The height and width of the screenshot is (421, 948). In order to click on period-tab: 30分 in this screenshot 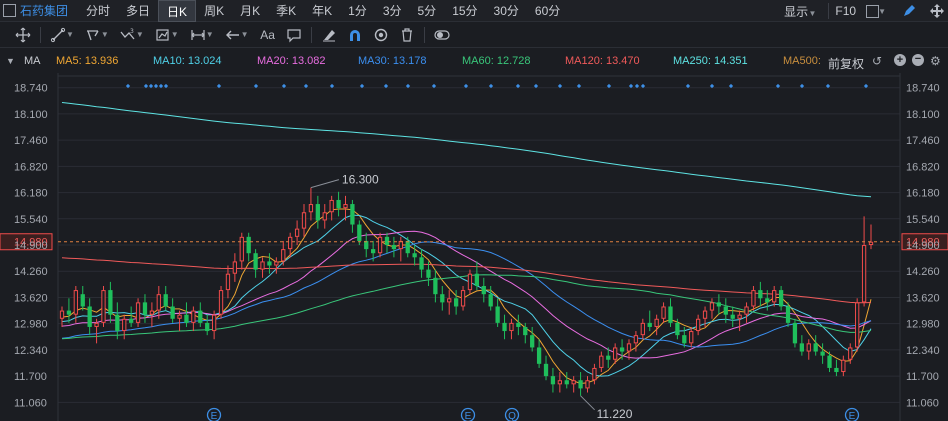, I will do `click(506, 10)`.